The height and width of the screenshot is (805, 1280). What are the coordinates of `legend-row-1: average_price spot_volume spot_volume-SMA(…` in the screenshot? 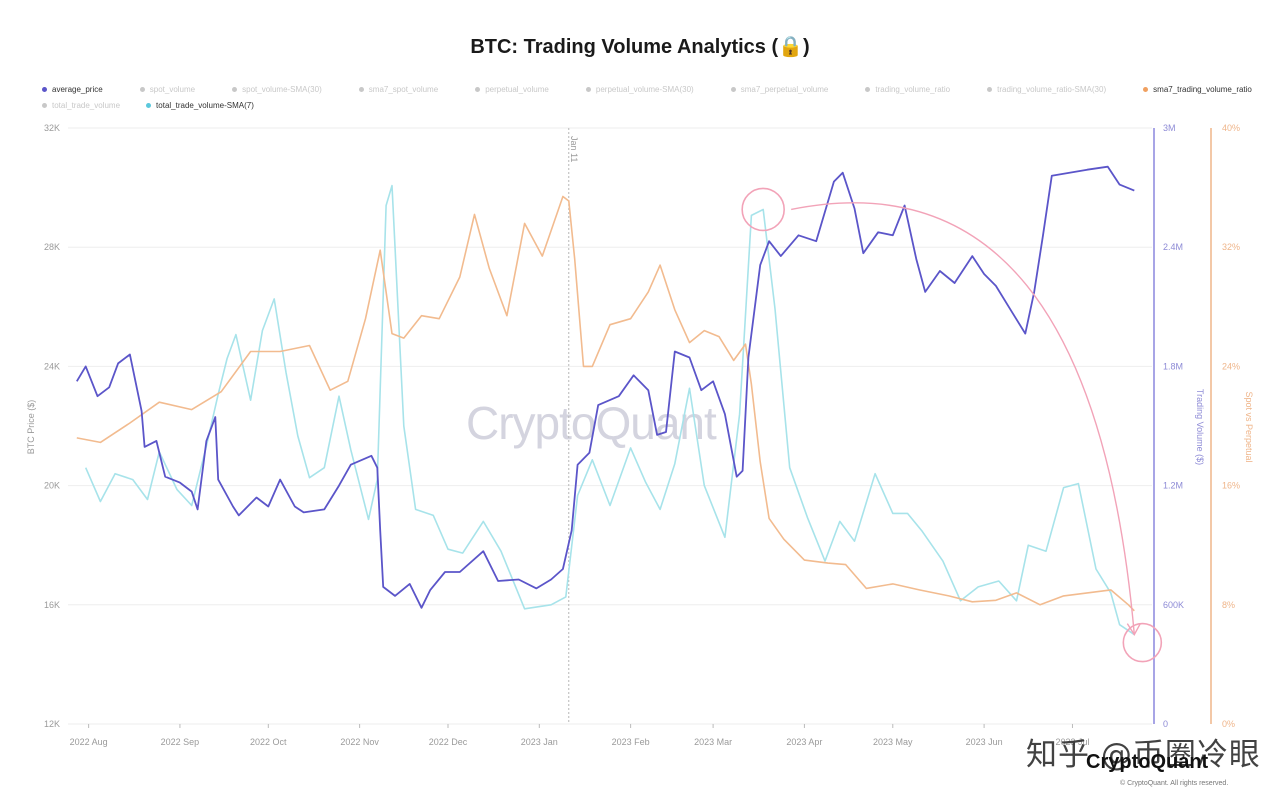 It's located at (647, 89).